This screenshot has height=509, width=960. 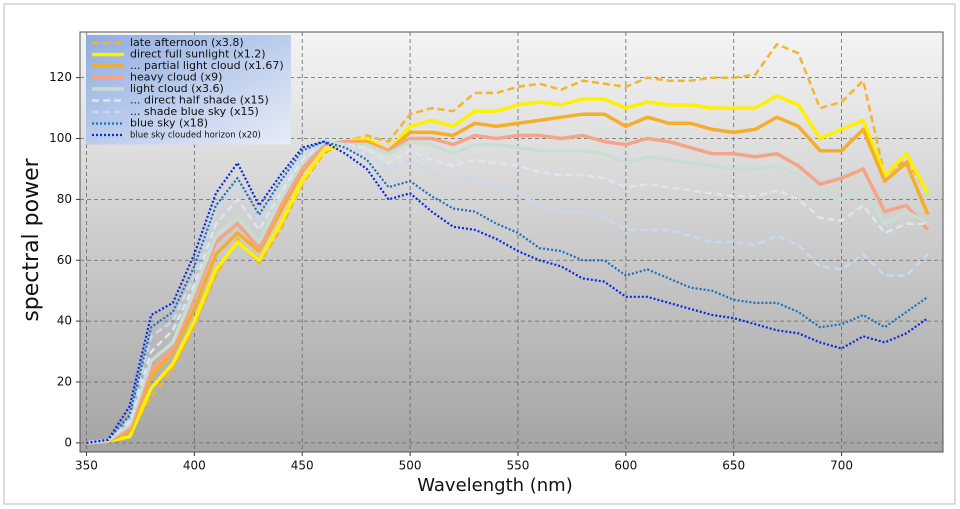 What do you see at coordinates (194, 111) in the screenshot?
I see `legend-label: ... shade blue sky (x15)` at bounding box center [194, 111].